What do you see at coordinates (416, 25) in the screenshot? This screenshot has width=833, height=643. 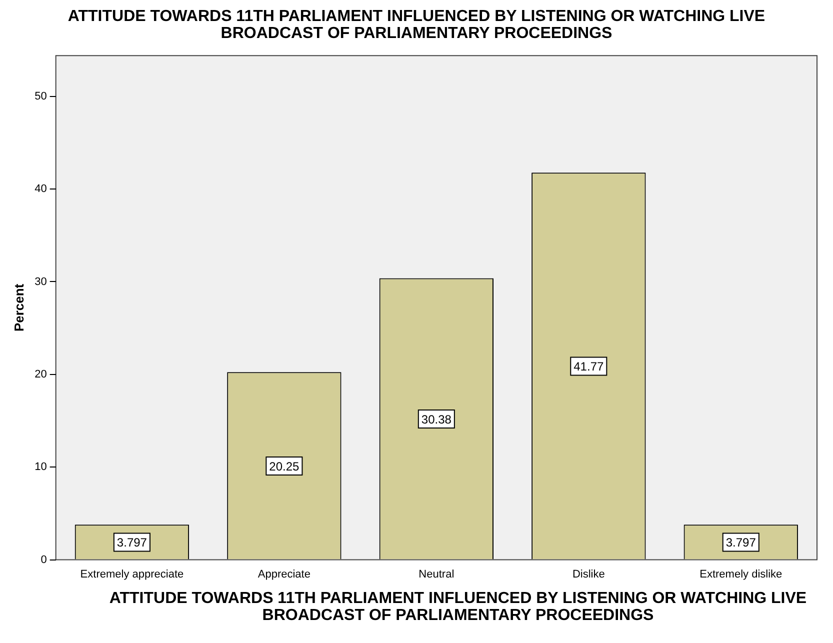 I see `chart-title: ATTITUDE TOWARDS 11TH PARLIAMENT INFLUENCED BY LISTENING OR WATCHING LIVE BROADCAST OF PARLIAMENTARY PROCEEDINGS` at bounding box center [416, 25].